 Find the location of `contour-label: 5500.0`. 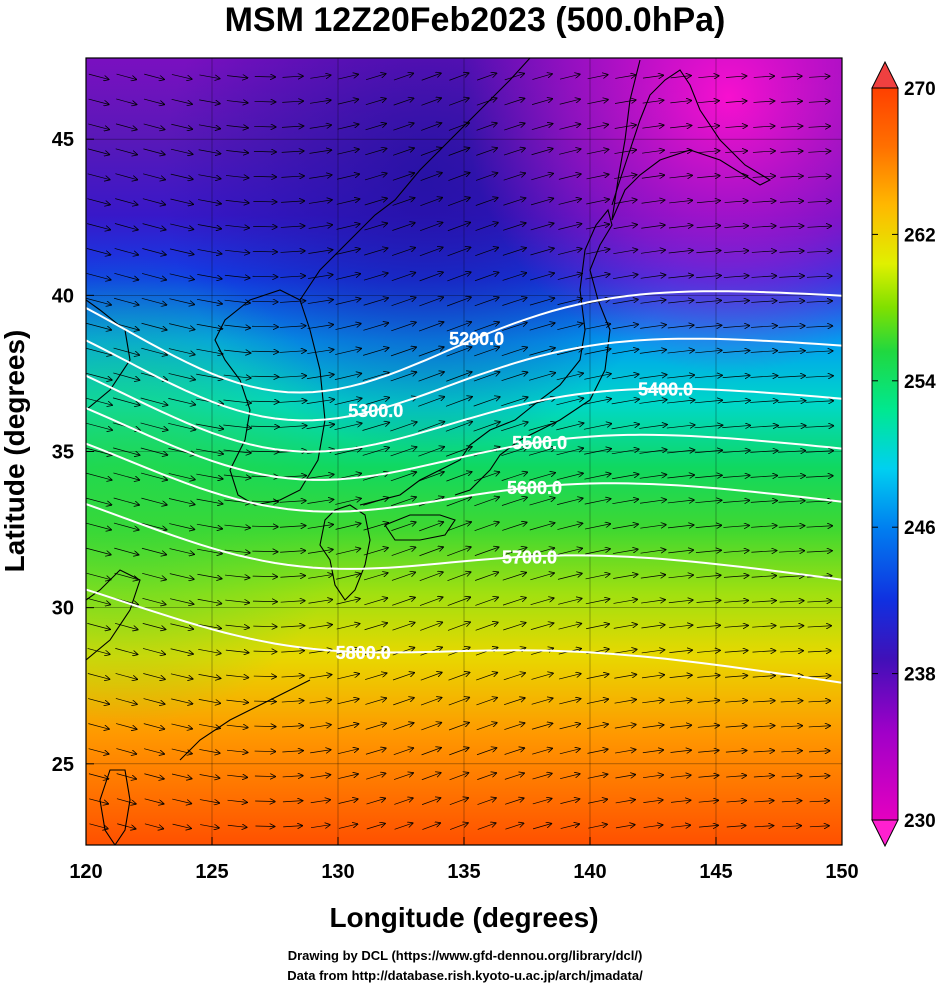

contour-label: 5500.0 is located at coordinates (539, 443).